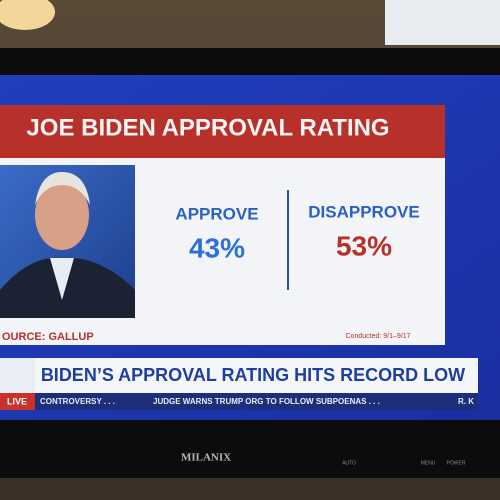  I want to click on face, so click(62, 215).